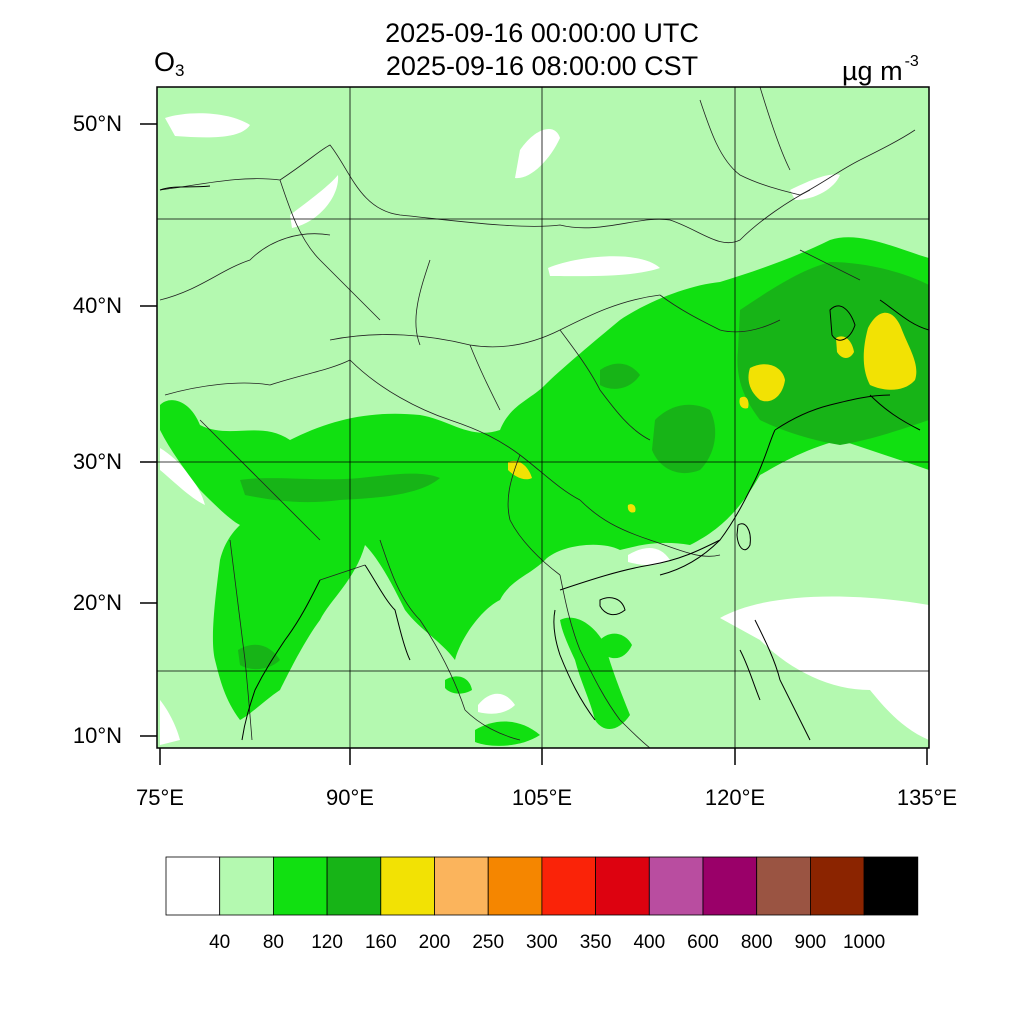  Describe the element at coordinates (649, 942) in the screenshot. I see `colorbar-label: 400` at that location.